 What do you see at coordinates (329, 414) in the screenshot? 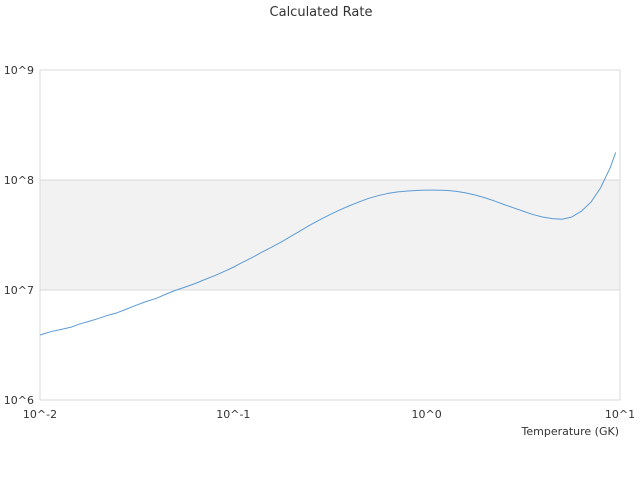
I see `x-tick-layer: 10^-2 10^-1 10^0 10^1` at bounding box center [329, 414].